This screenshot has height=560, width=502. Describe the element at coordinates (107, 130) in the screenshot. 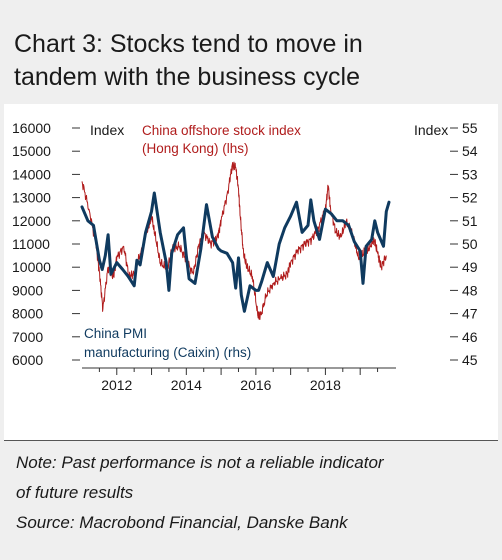

I see `left-axis-label: Index` at that location.